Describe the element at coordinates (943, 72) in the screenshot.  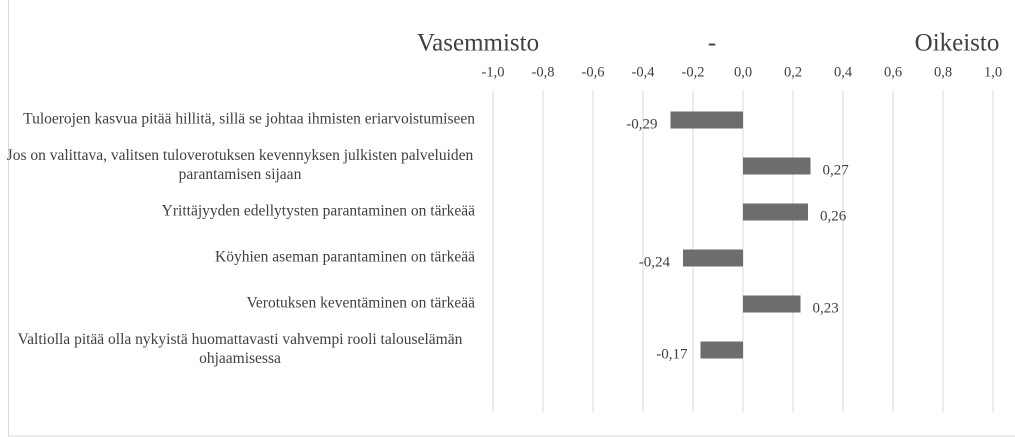
I see `x-tick-label: 0,8` at that location.